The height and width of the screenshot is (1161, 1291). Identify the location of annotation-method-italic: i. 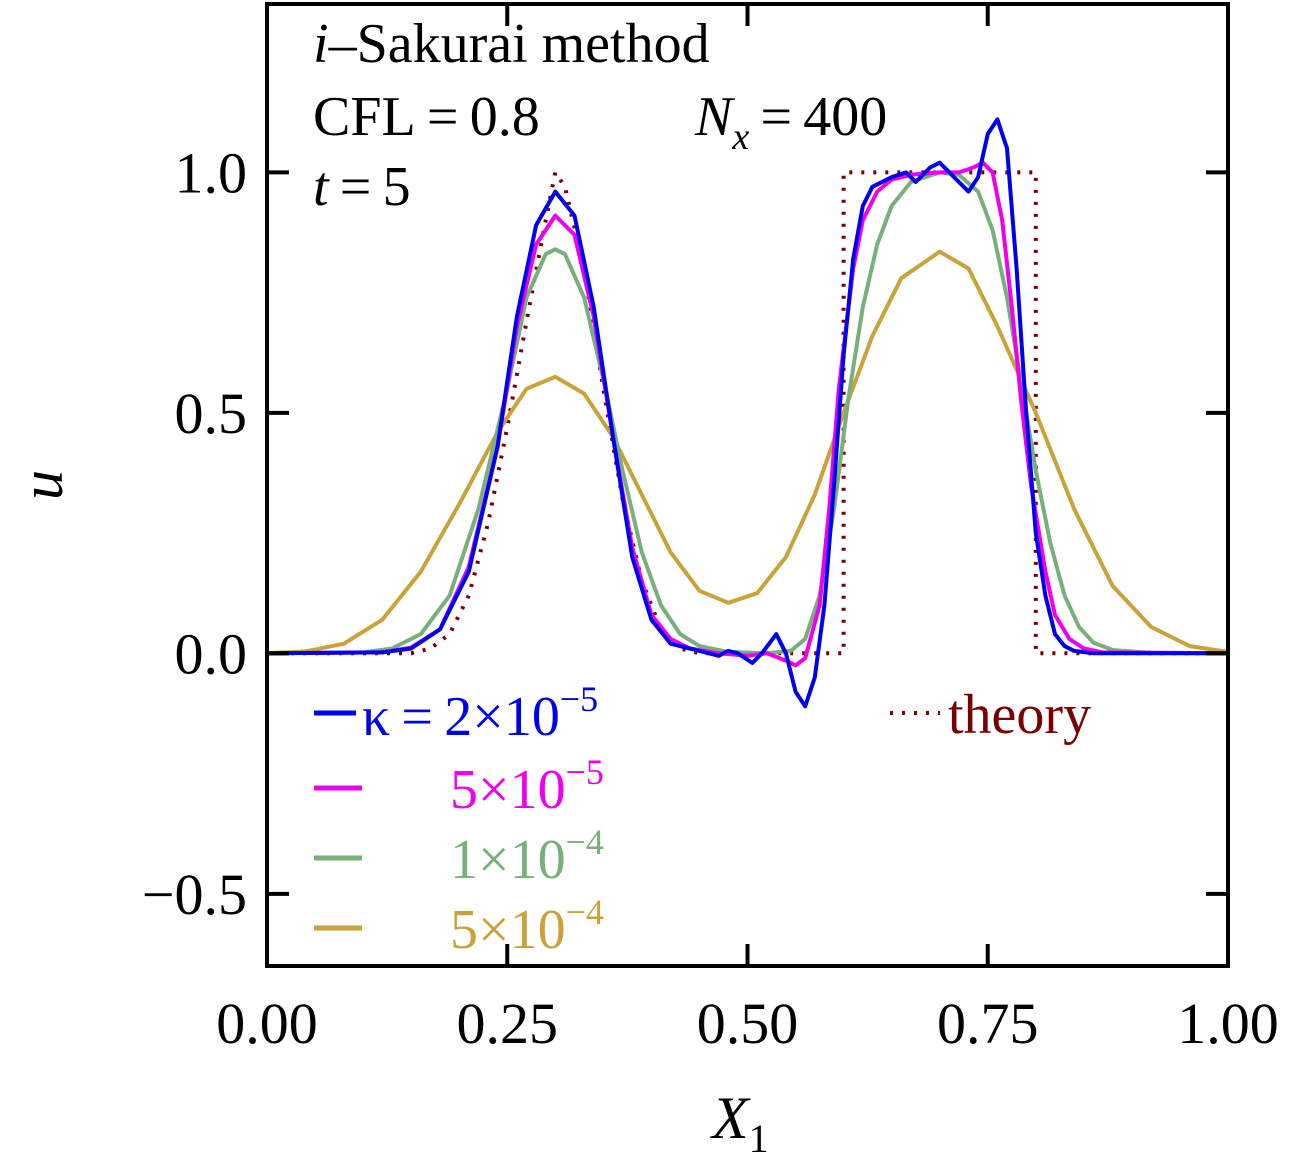
(321, 44).